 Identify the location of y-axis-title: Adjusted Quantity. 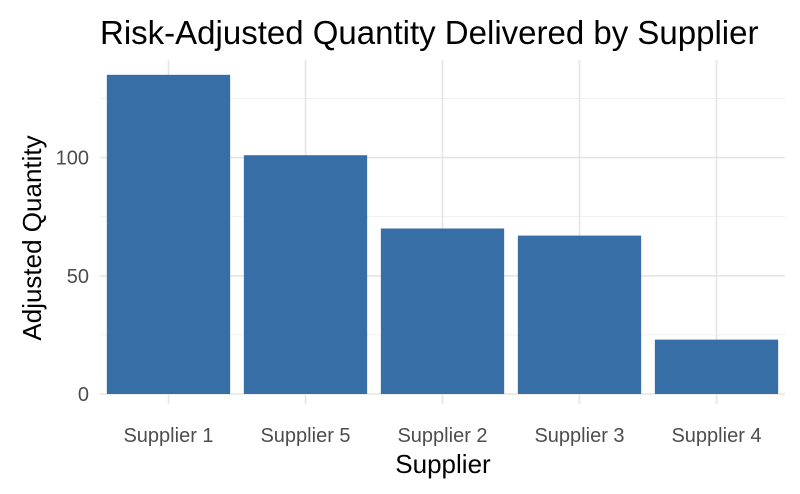
(32, 237).